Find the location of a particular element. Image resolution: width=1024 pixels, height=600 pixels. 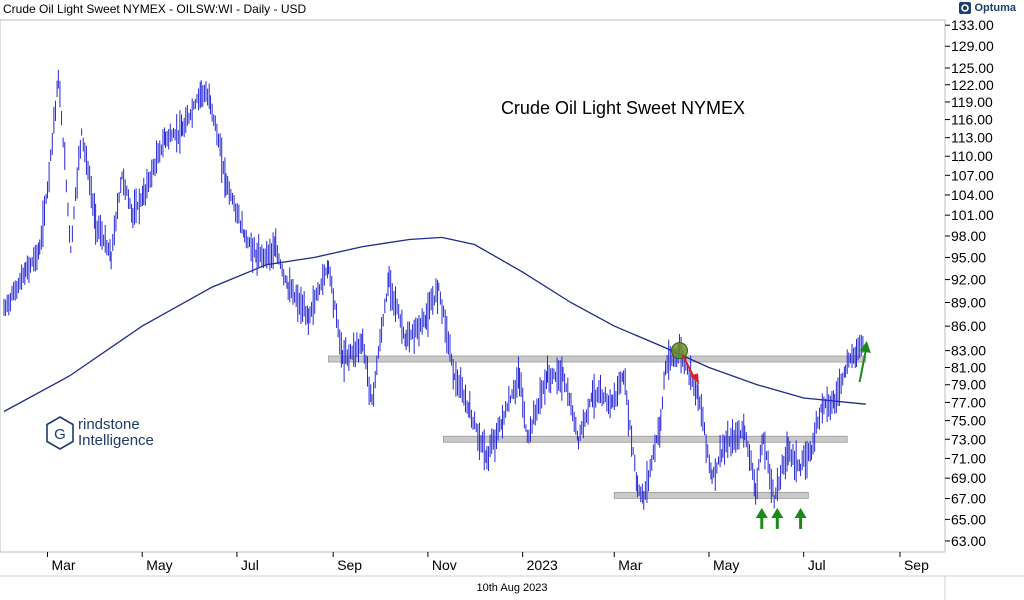

y-tick-label: 81.00 is located at coordinates (968, 367).